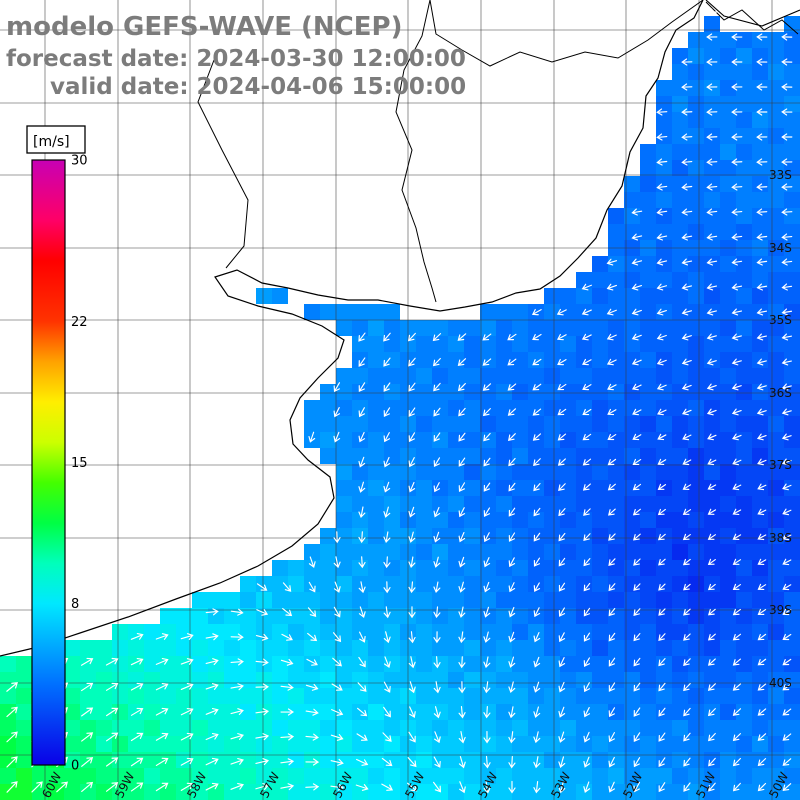 The image size is (800, 800). Describe the element at coordinates (752, 18) in the screenshot. I see `river-border-contour` at that location.